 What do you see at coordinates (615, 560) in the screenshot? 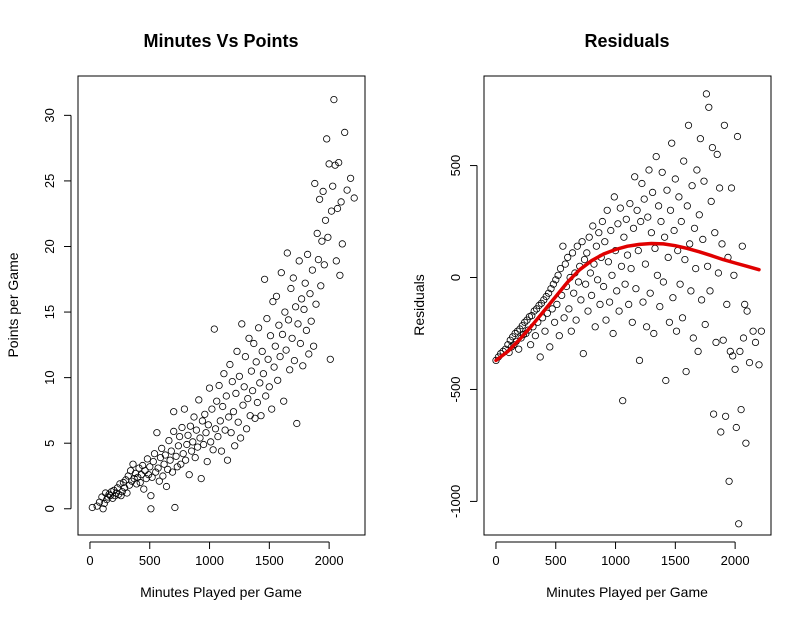
I see `x-tick-label: 1000` at bounding box center [615, 560].